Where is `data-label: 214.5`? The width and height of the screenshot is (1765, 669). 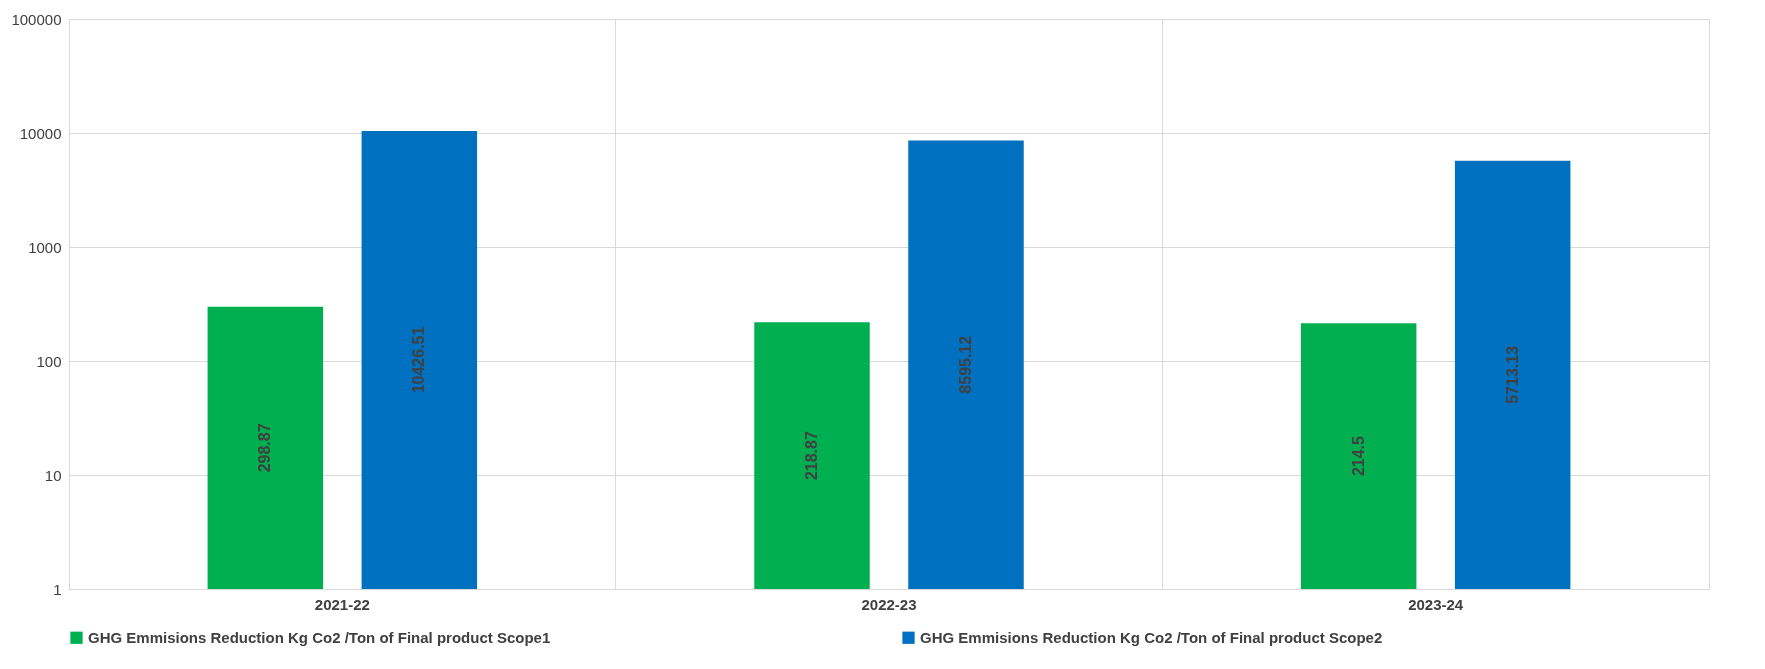
data-label: 214.5 is located at coordinates (1358, 456).